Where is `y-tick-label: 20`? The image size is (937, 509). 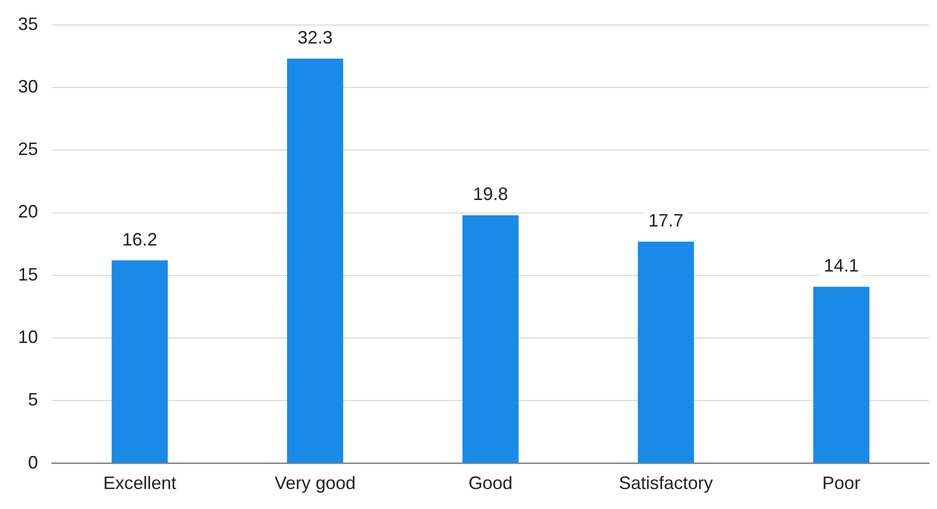
y-tick-label: 20 is located at coordinates (28, 212).